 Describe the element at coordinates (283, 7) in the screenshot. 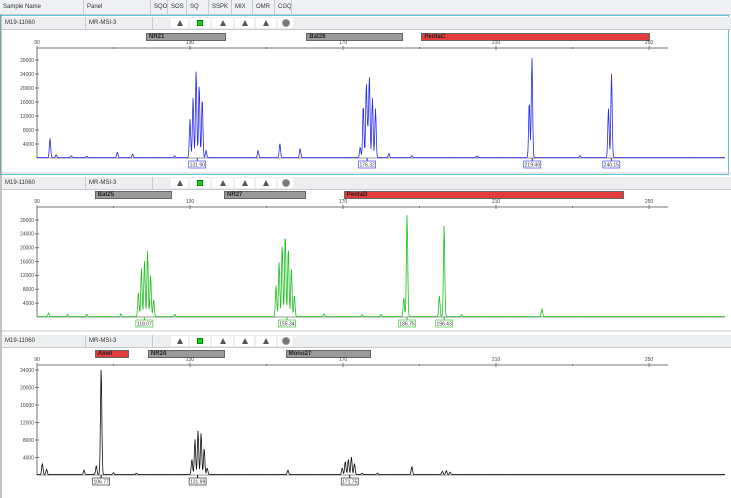

I see `column-cgq: CGQ` at that location.